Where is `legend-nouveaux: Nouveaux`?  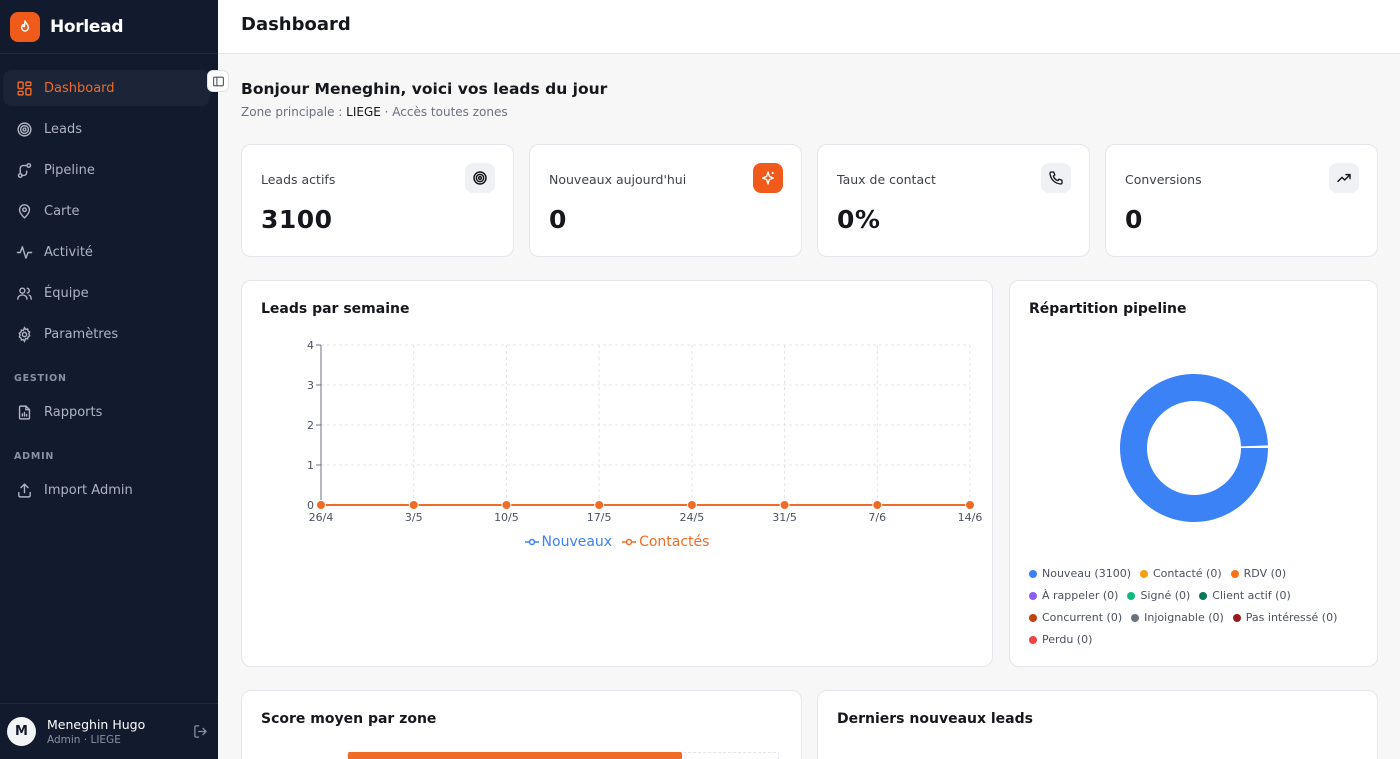
legend-nouveaux: Nouveaux is located at coordinates (568, 542).